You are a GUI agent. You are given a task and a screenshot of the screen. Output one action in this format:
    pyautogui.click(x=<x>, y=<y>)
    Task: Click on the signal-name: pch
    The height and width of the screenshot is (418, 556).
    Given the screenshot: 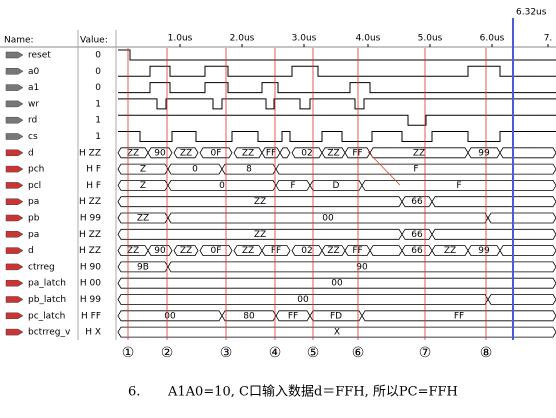 What is the action you would take?
    pyautogui.click(x=36, y=170)
    